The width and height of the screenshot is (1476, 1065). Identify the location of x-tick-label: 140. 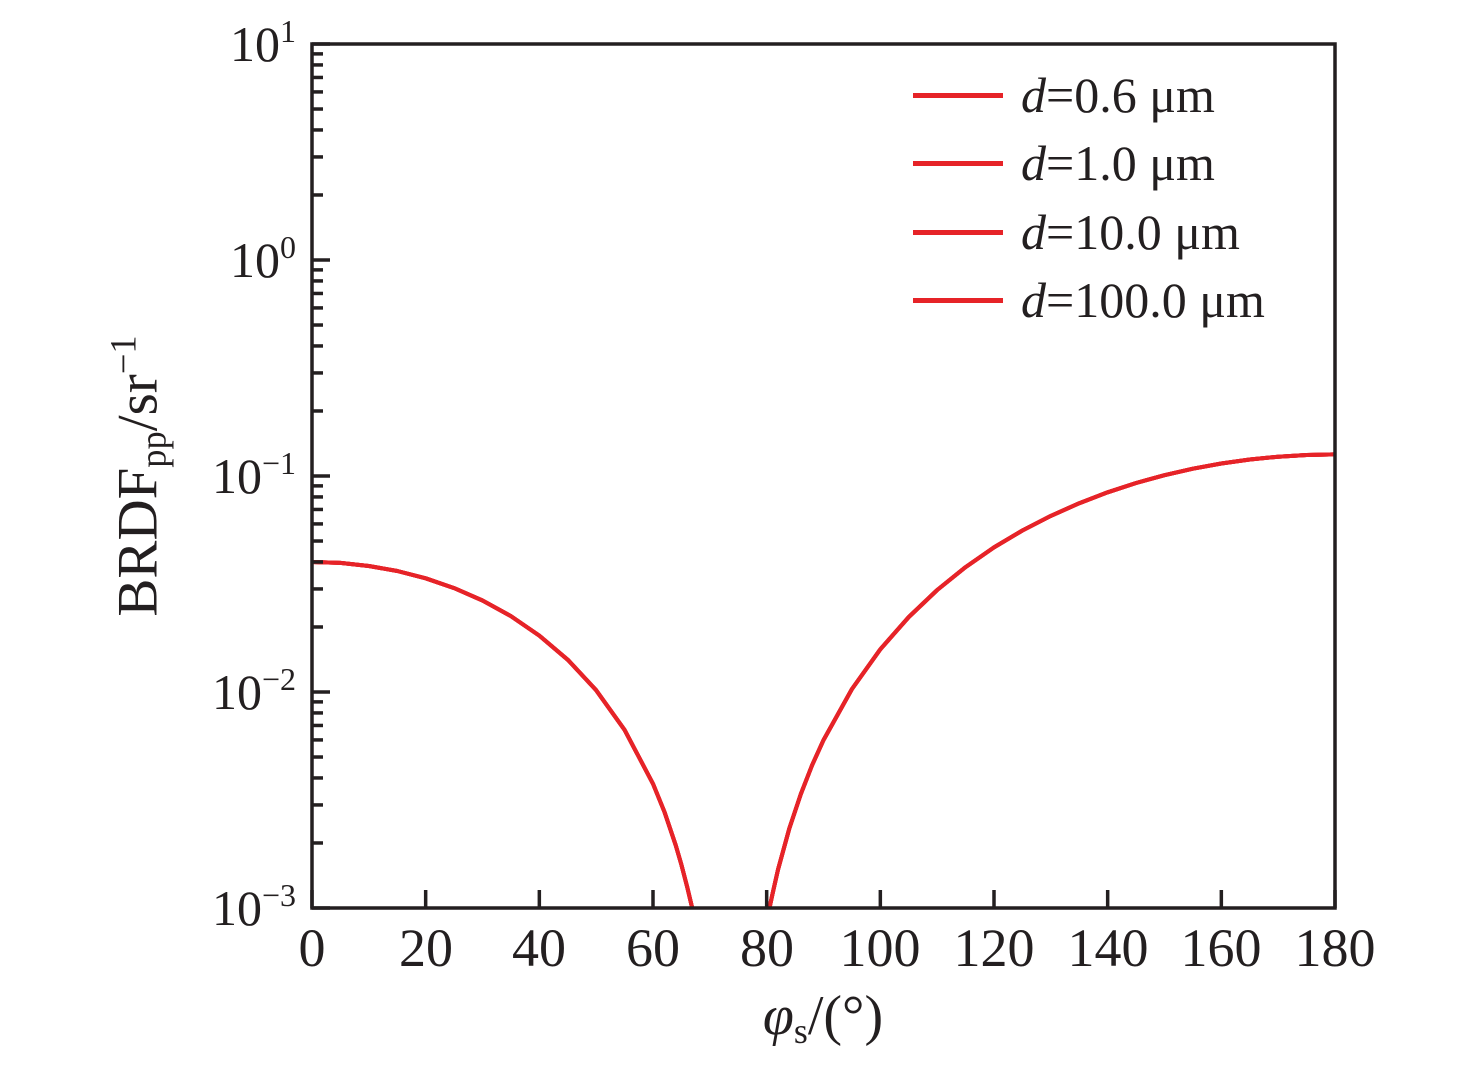
(1108, 948).